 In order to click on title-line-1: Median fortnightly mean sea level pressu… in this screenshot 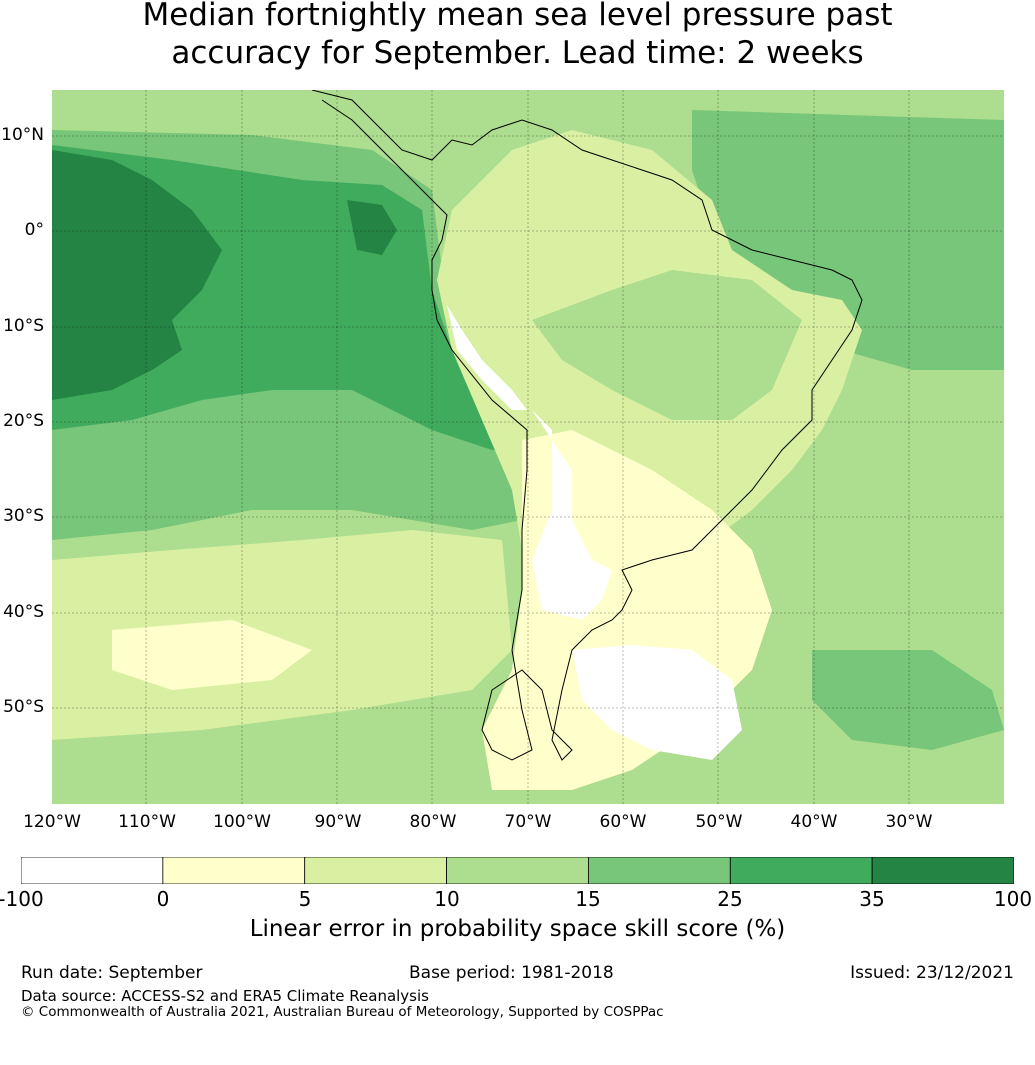, I will do `click(517, 16)`.